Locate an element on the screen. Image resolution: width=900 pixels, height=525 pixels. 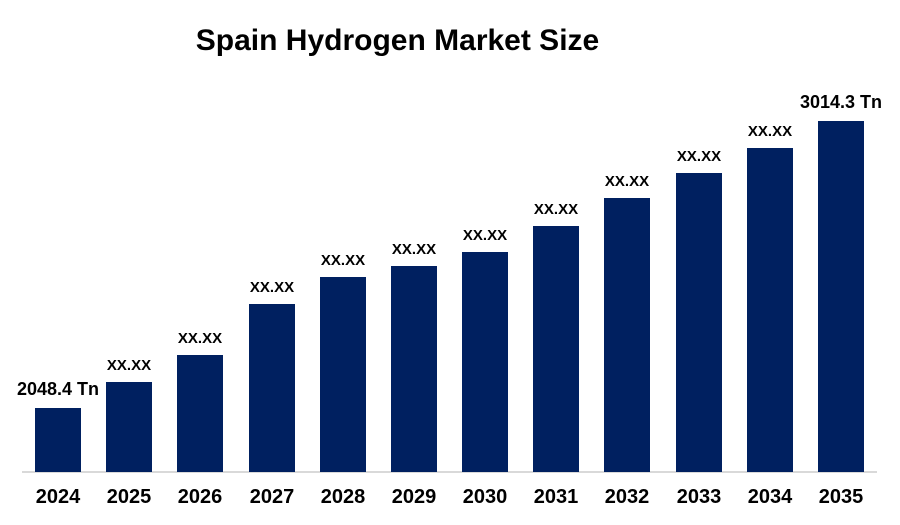
value-label-2033: XX.XX is located at coordinates (699, 156).